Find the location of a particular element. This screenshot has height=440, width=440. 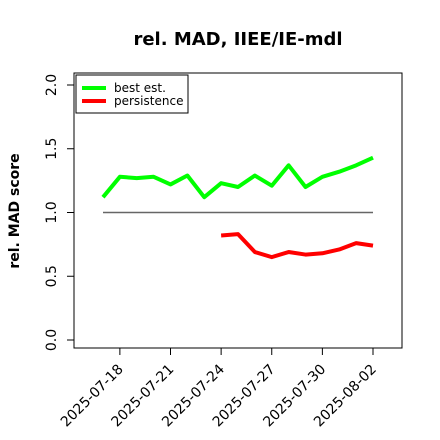

series-line-best-est is located at coordinates (237, 177).